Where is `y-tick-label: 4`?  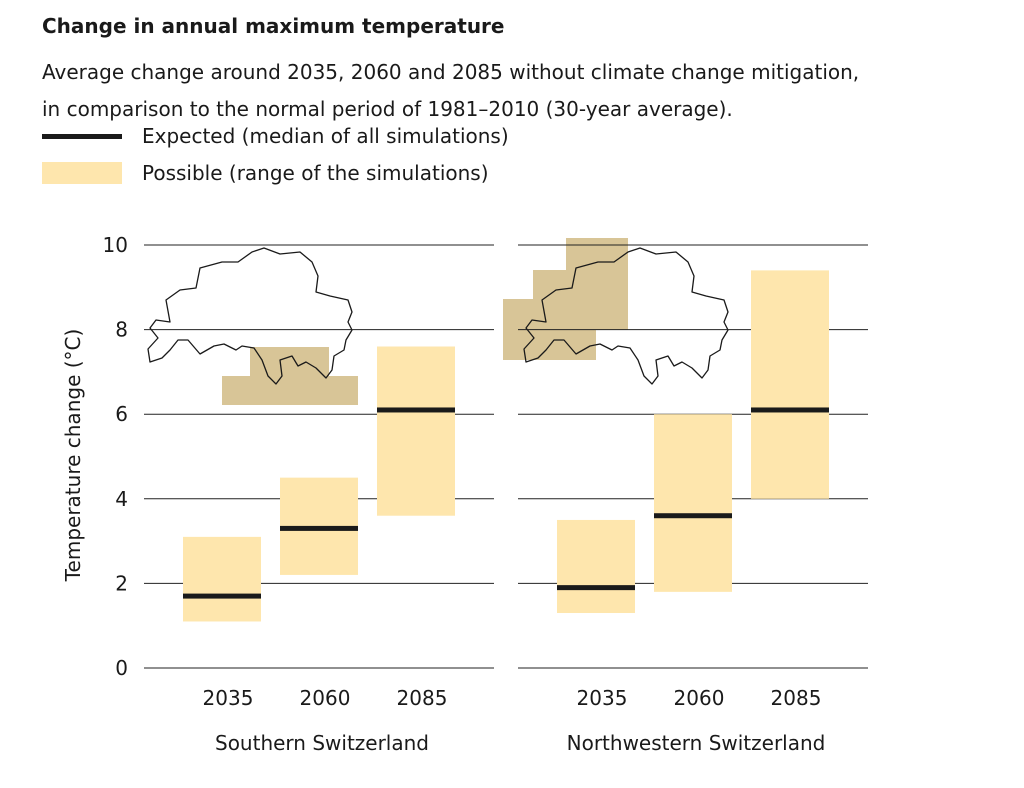 y-tick-label: 4 is located at coordinates (121, 499).